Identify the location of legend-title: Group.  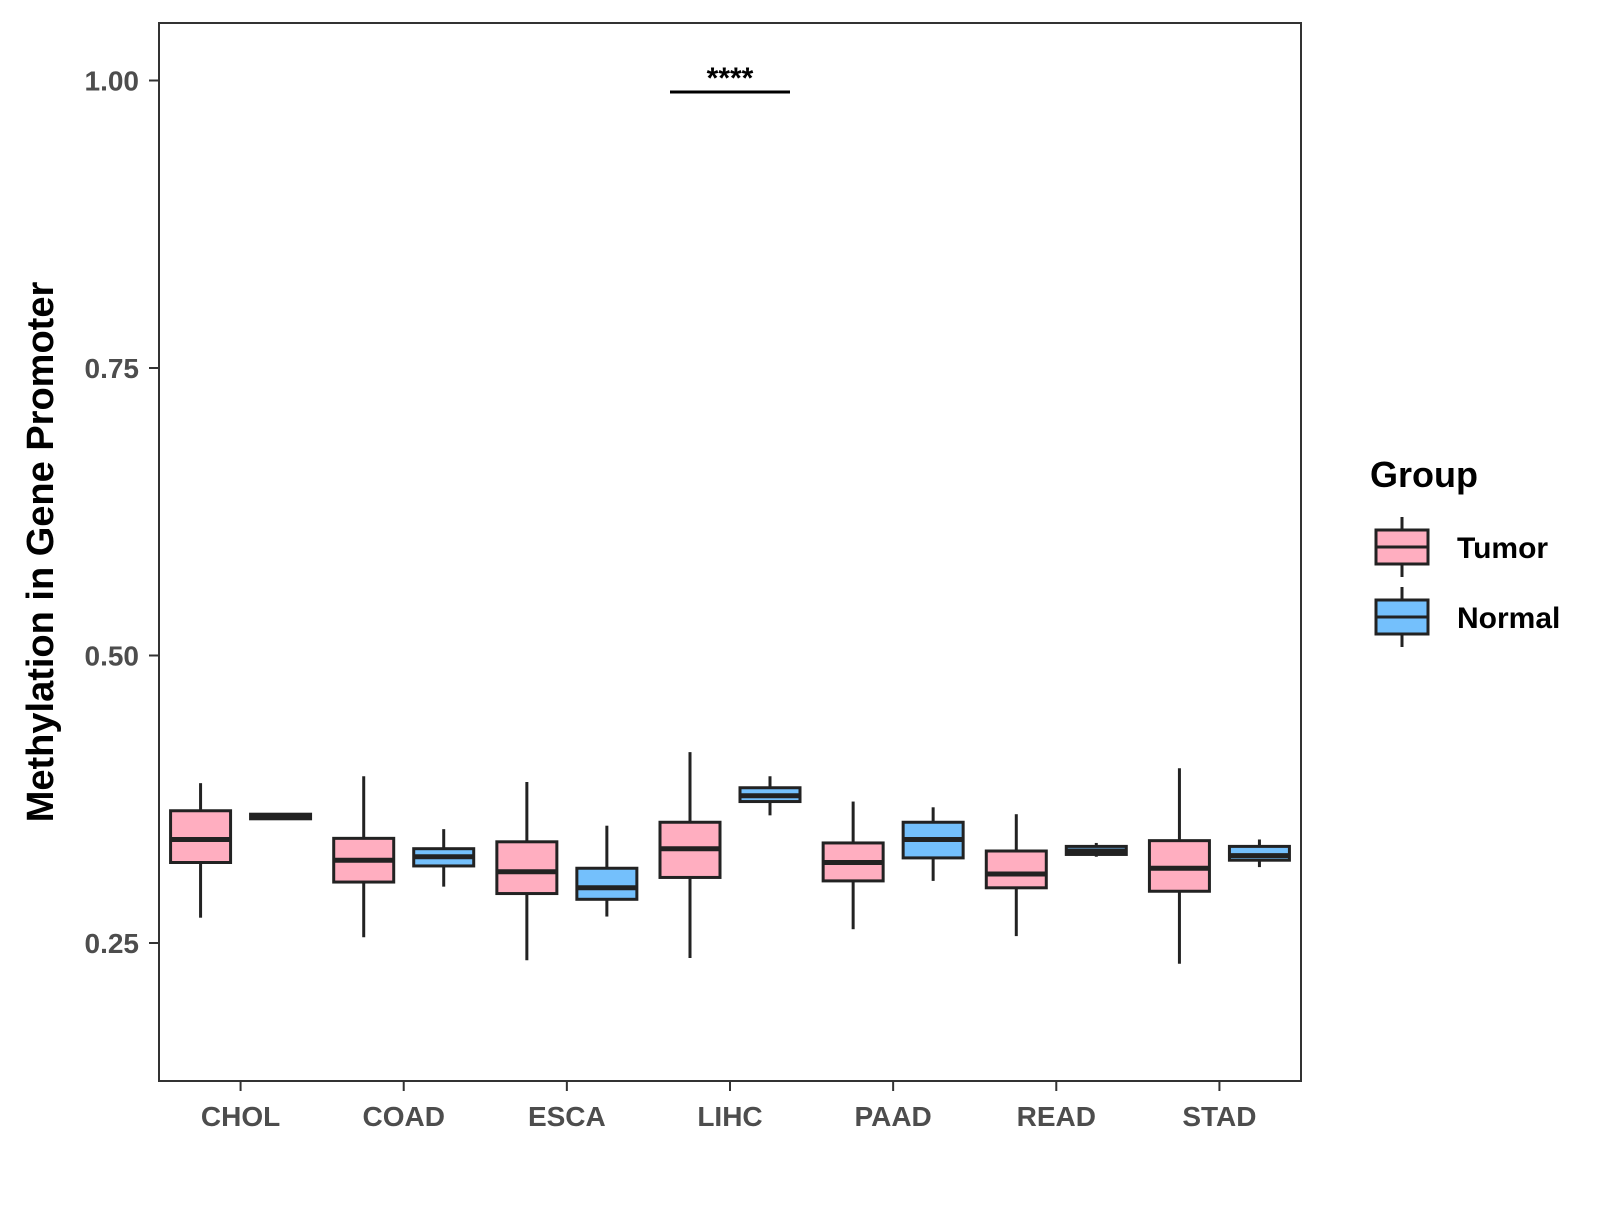
(1424, 474).